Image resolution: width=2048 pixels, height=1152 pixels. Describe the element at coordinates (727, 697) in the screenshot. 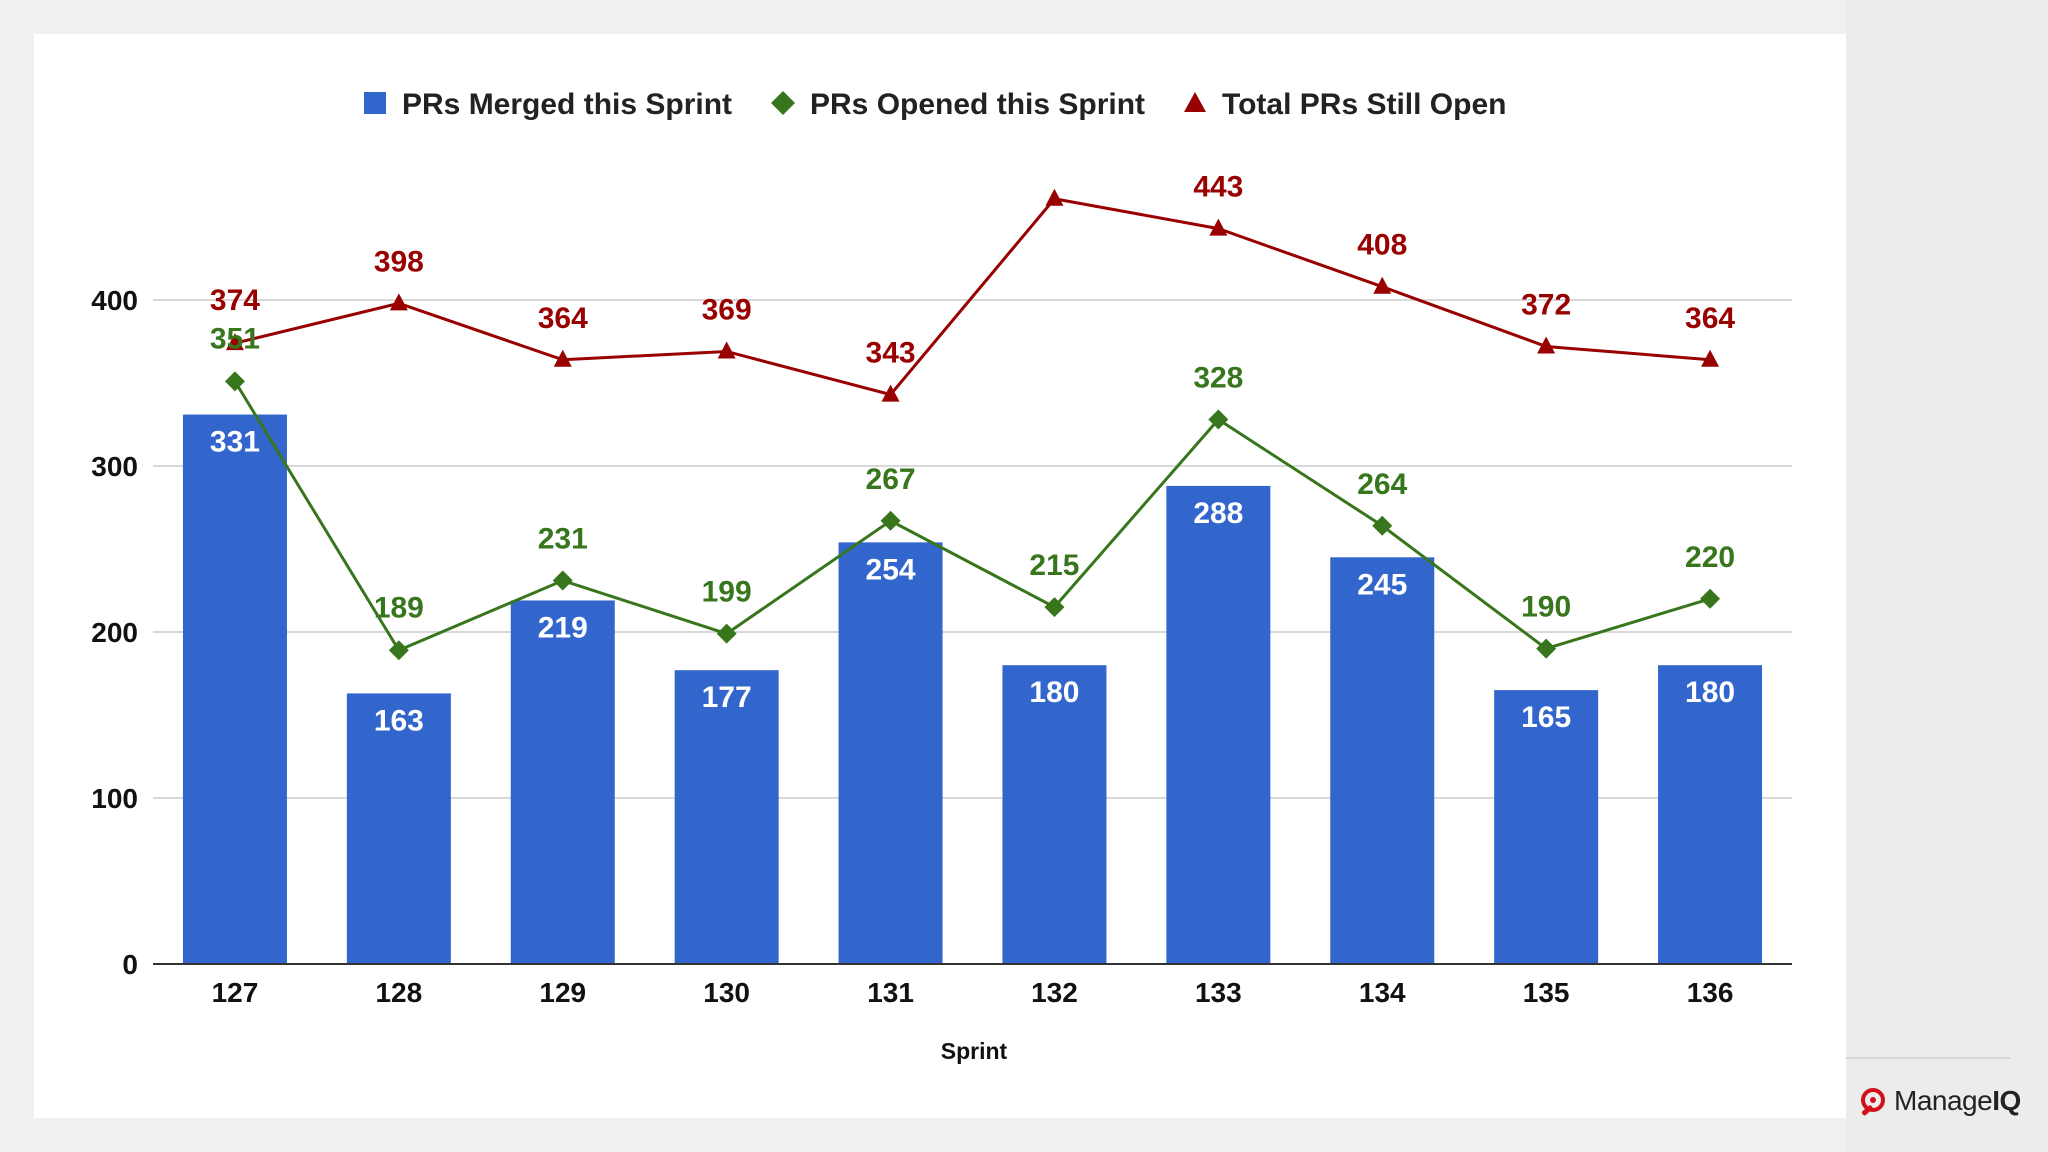

I see `bar-data-label: 177` at that location.